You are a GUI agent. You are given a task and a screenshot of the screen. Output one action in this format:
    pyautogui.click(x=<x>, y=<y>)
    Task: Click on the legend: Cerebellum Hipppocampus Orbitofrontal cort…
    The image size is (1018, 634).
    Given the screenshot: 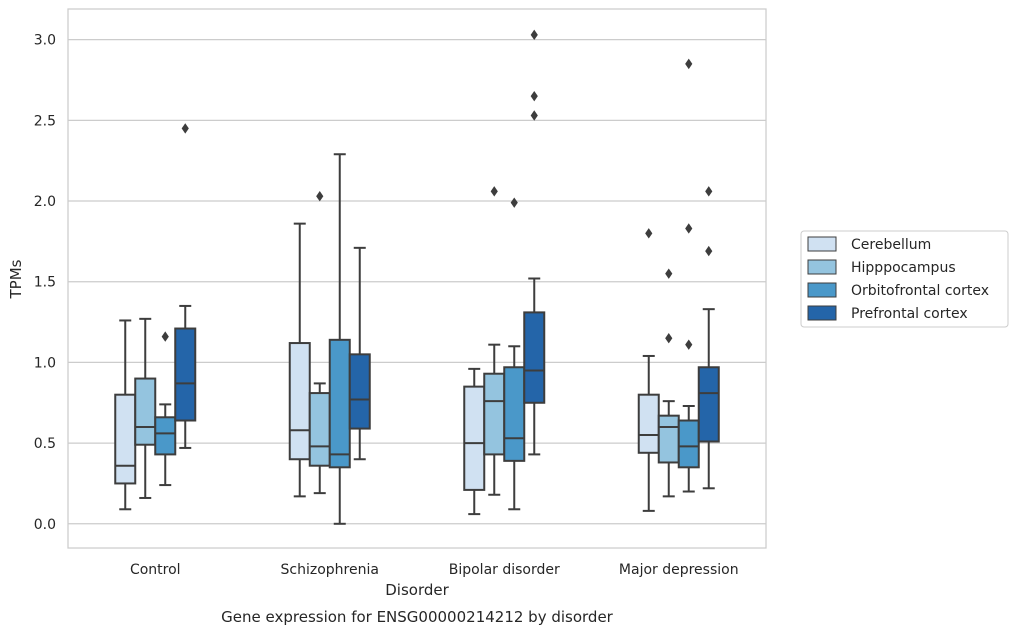 What is the action you would take?
    pyautogui.click(x=904, y=279)
    